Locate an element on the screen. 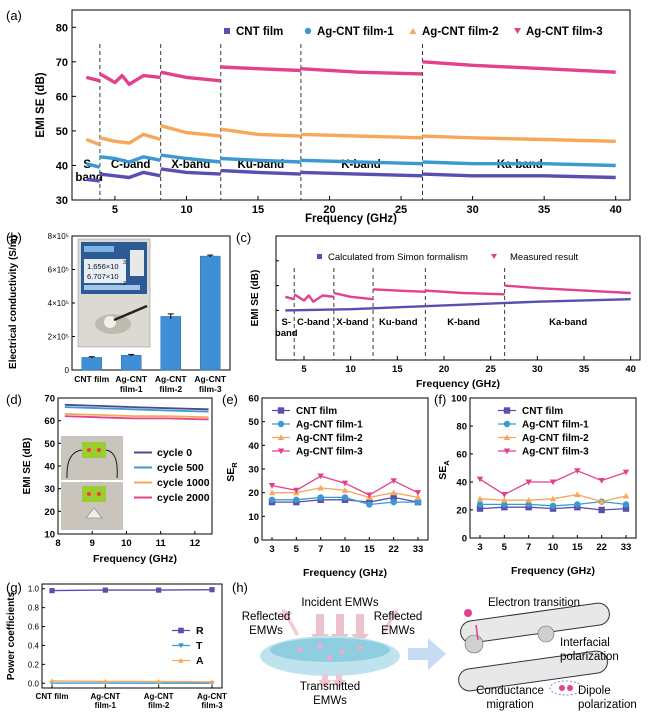 Image resolution: width=650 pixels, height=714 pixels. plot-frame-g is located at coordinates (132, 636).